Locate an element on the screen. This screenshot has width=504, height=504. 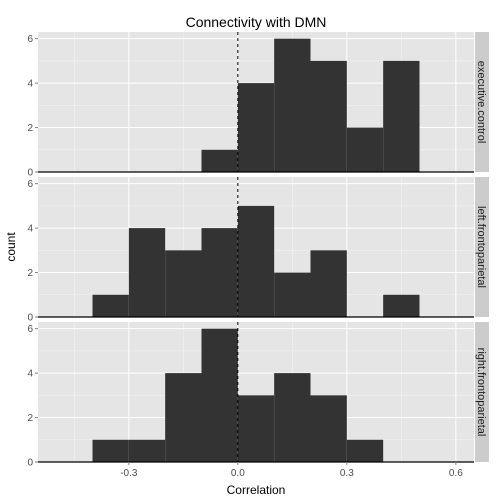
facet-strip-label: executive.control is located at coordinates (481, 102).